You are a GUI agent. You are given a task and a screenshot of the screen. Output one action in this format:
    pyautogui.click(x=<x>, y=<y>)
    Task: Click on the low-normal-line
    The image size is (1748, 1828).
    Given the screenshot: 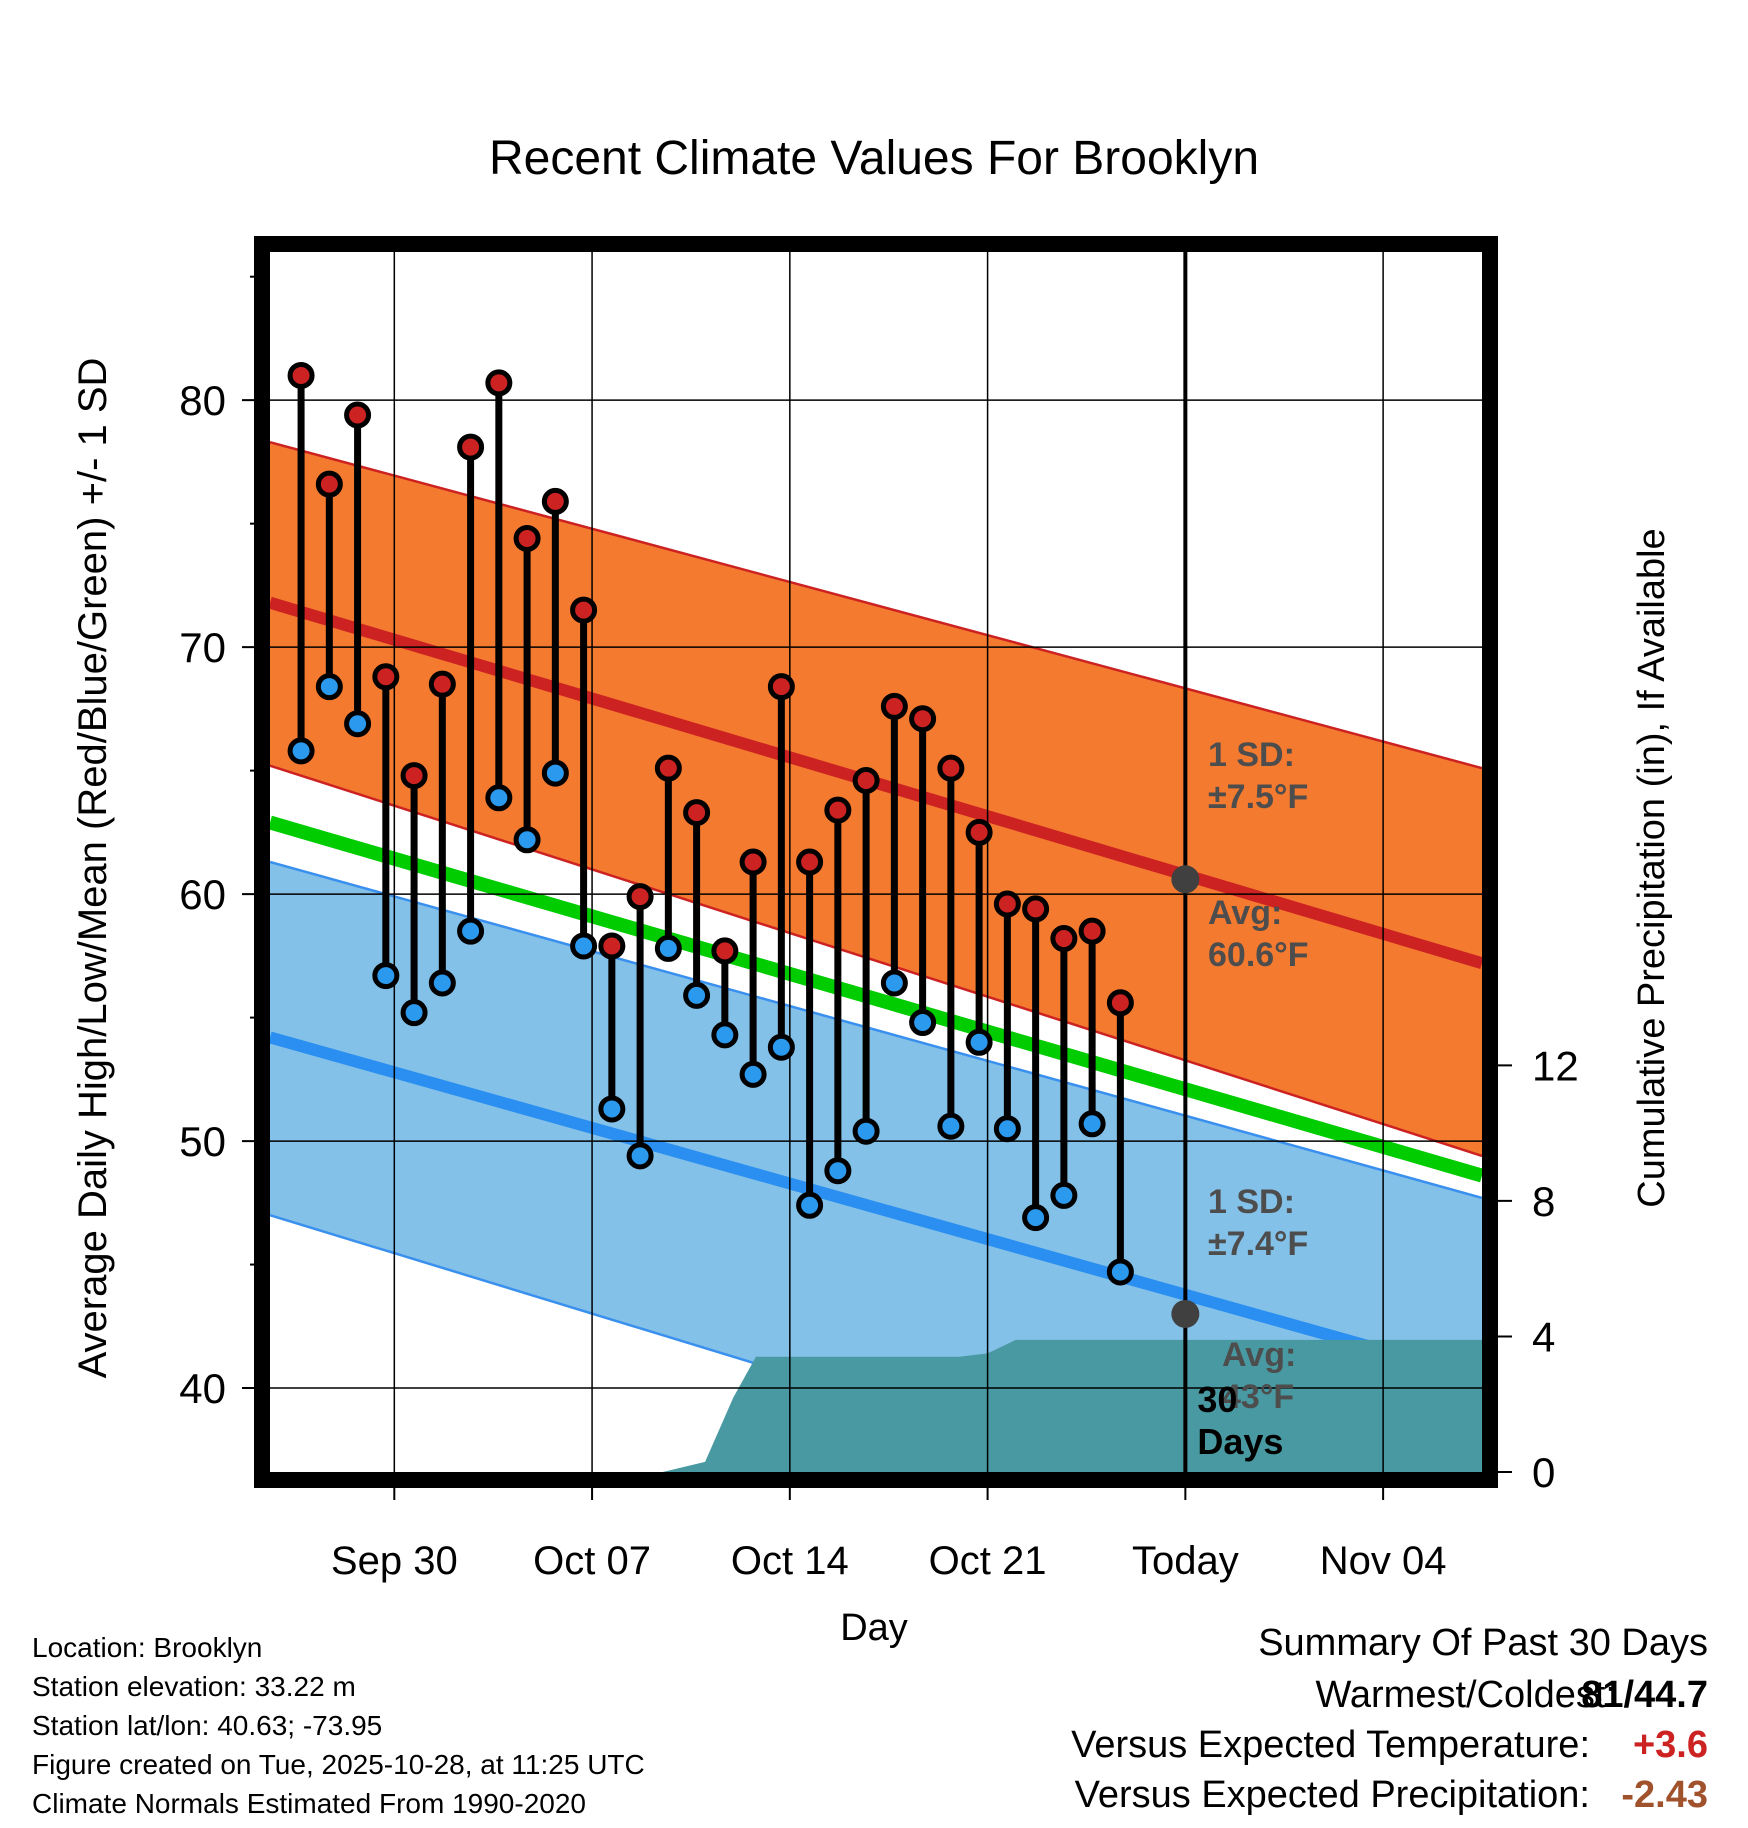 What is the action you would take?
    pyautogui.click(x=876, y=1207)
    